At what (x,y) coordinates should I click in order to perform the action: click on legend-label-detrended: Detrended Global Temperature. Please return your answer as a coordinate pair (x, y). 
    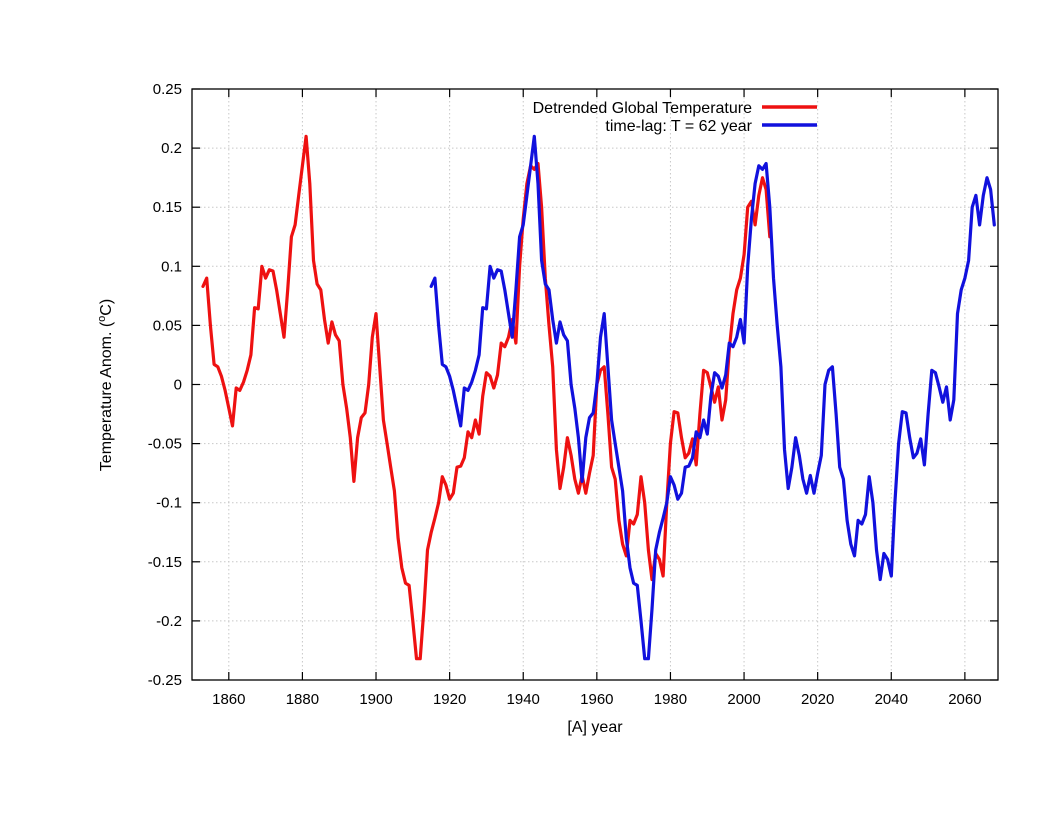
    Looking at the image, I should click on (642, 108).